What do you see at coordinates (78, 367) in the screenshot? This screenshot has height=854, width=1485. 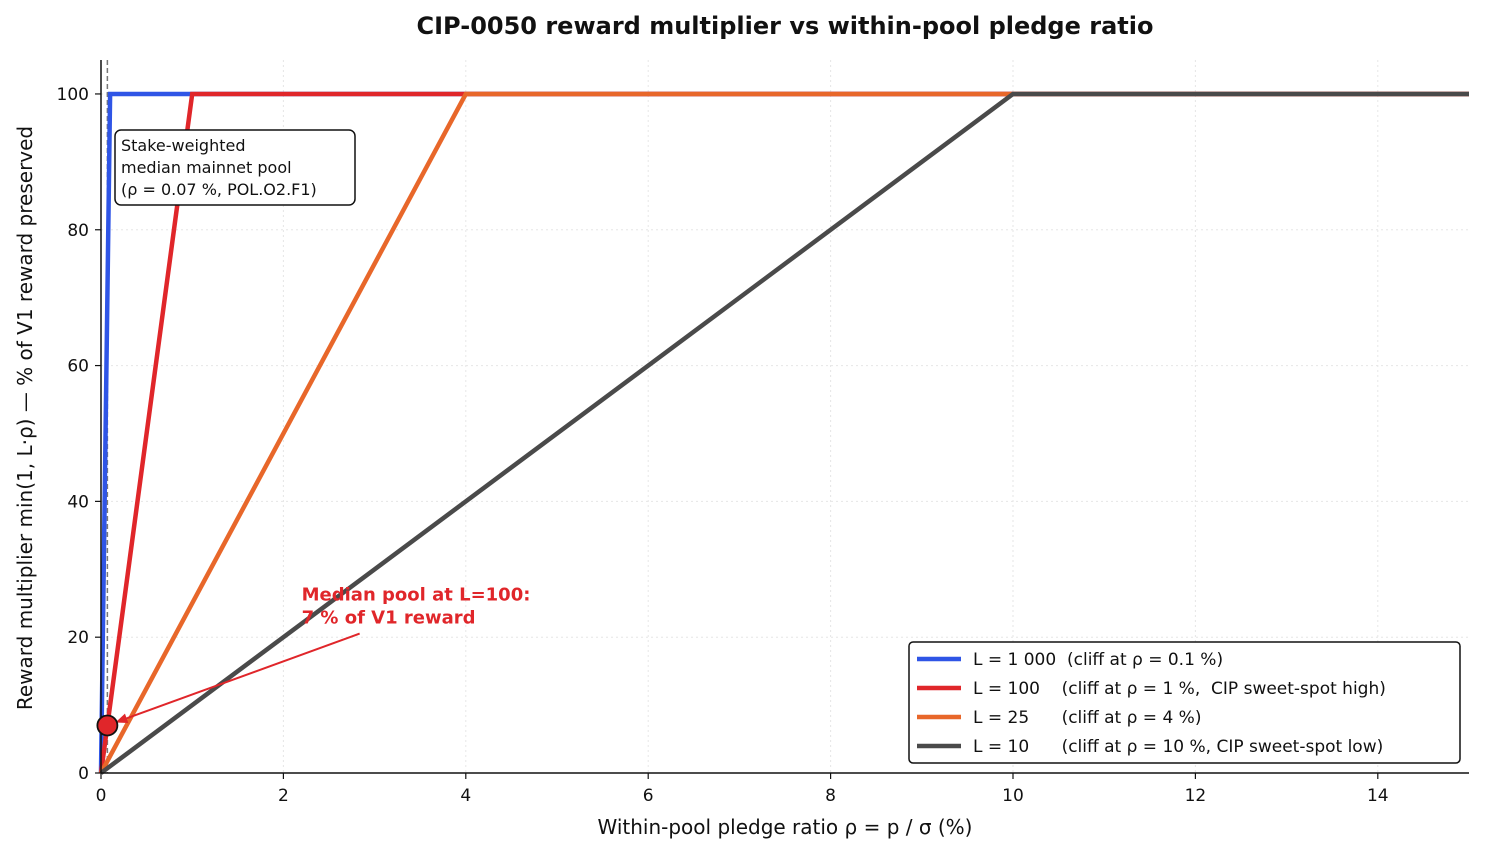 I see `y-tick-label: 60` at bounding box center [78, 367].